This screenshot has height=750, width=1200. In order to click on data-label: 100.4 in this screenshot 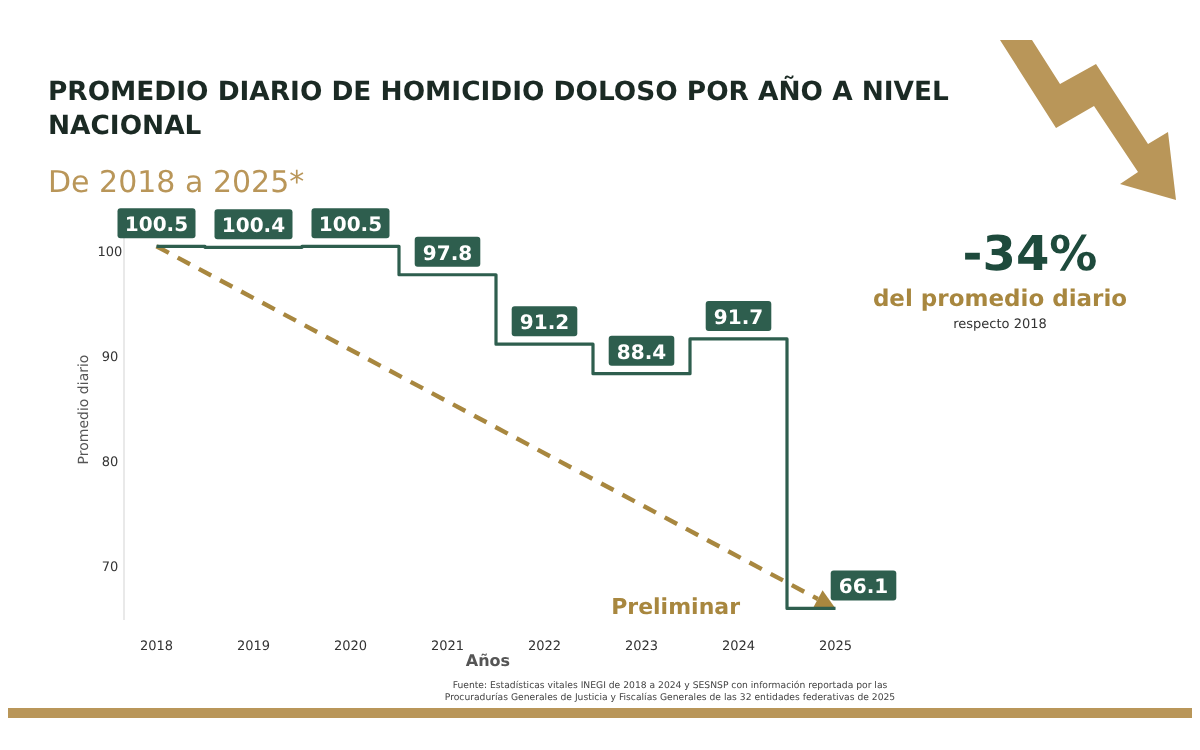, I will do `click(253, 227)`.